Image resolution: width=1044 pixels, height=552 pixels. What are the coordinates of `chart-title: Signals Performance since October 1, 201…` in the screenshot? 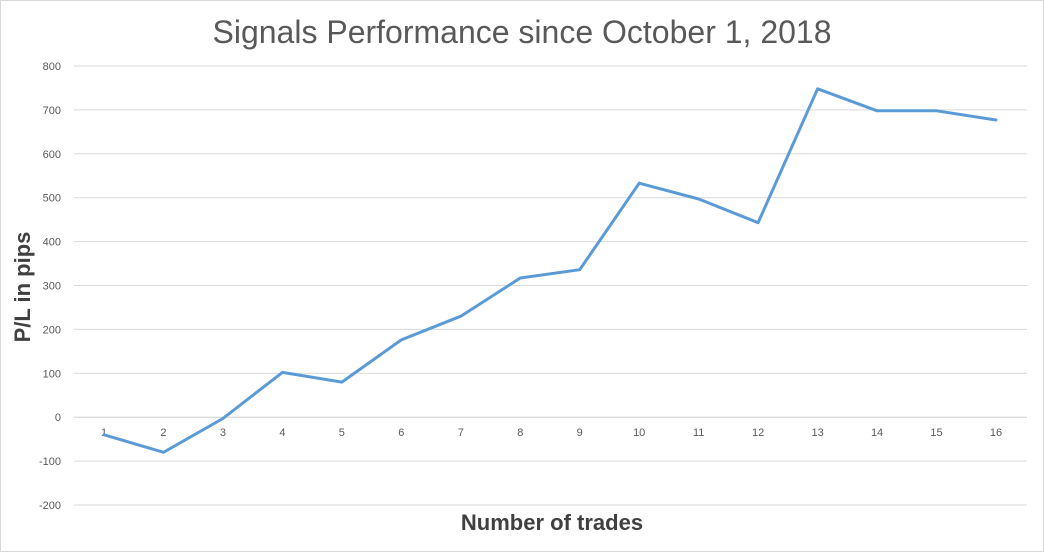 It's located at (522, 32).